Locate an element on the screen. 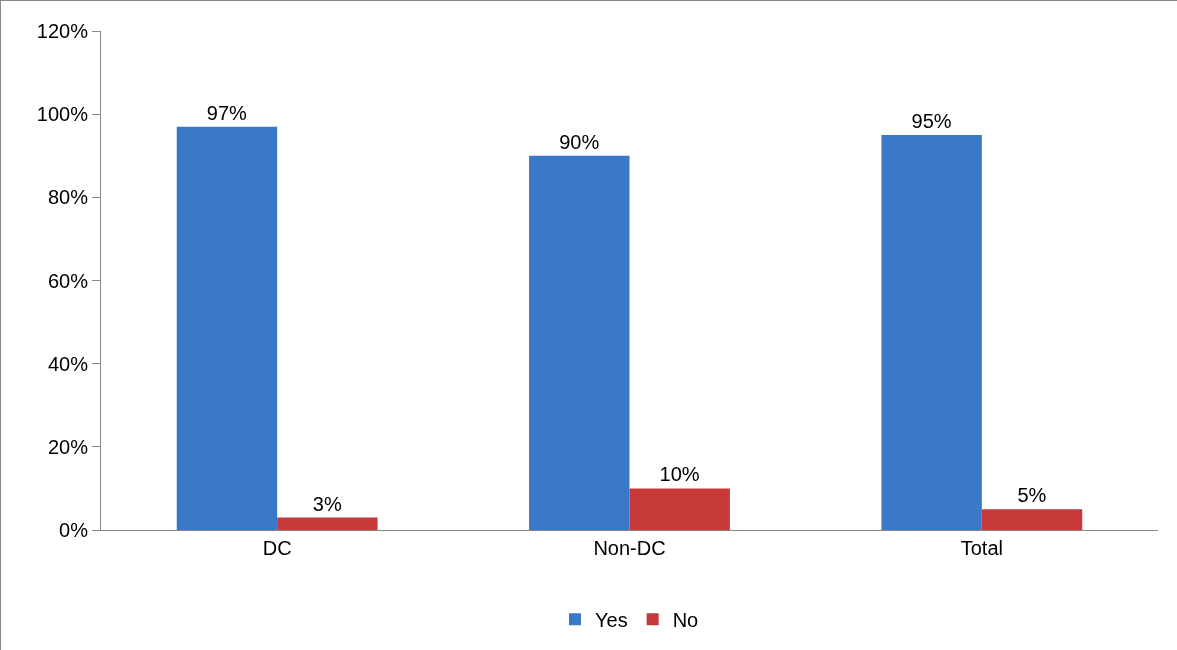  y-tick-label: 120% is located at coordinates (62, 31).